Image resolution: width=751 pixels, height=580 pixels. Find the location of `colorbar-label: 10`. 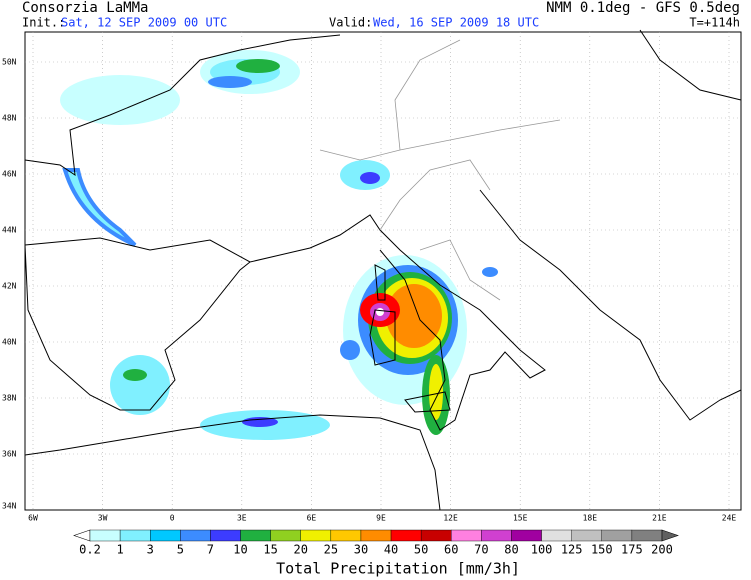

colorbar-label: 10 is located at coordinates (240, 550).